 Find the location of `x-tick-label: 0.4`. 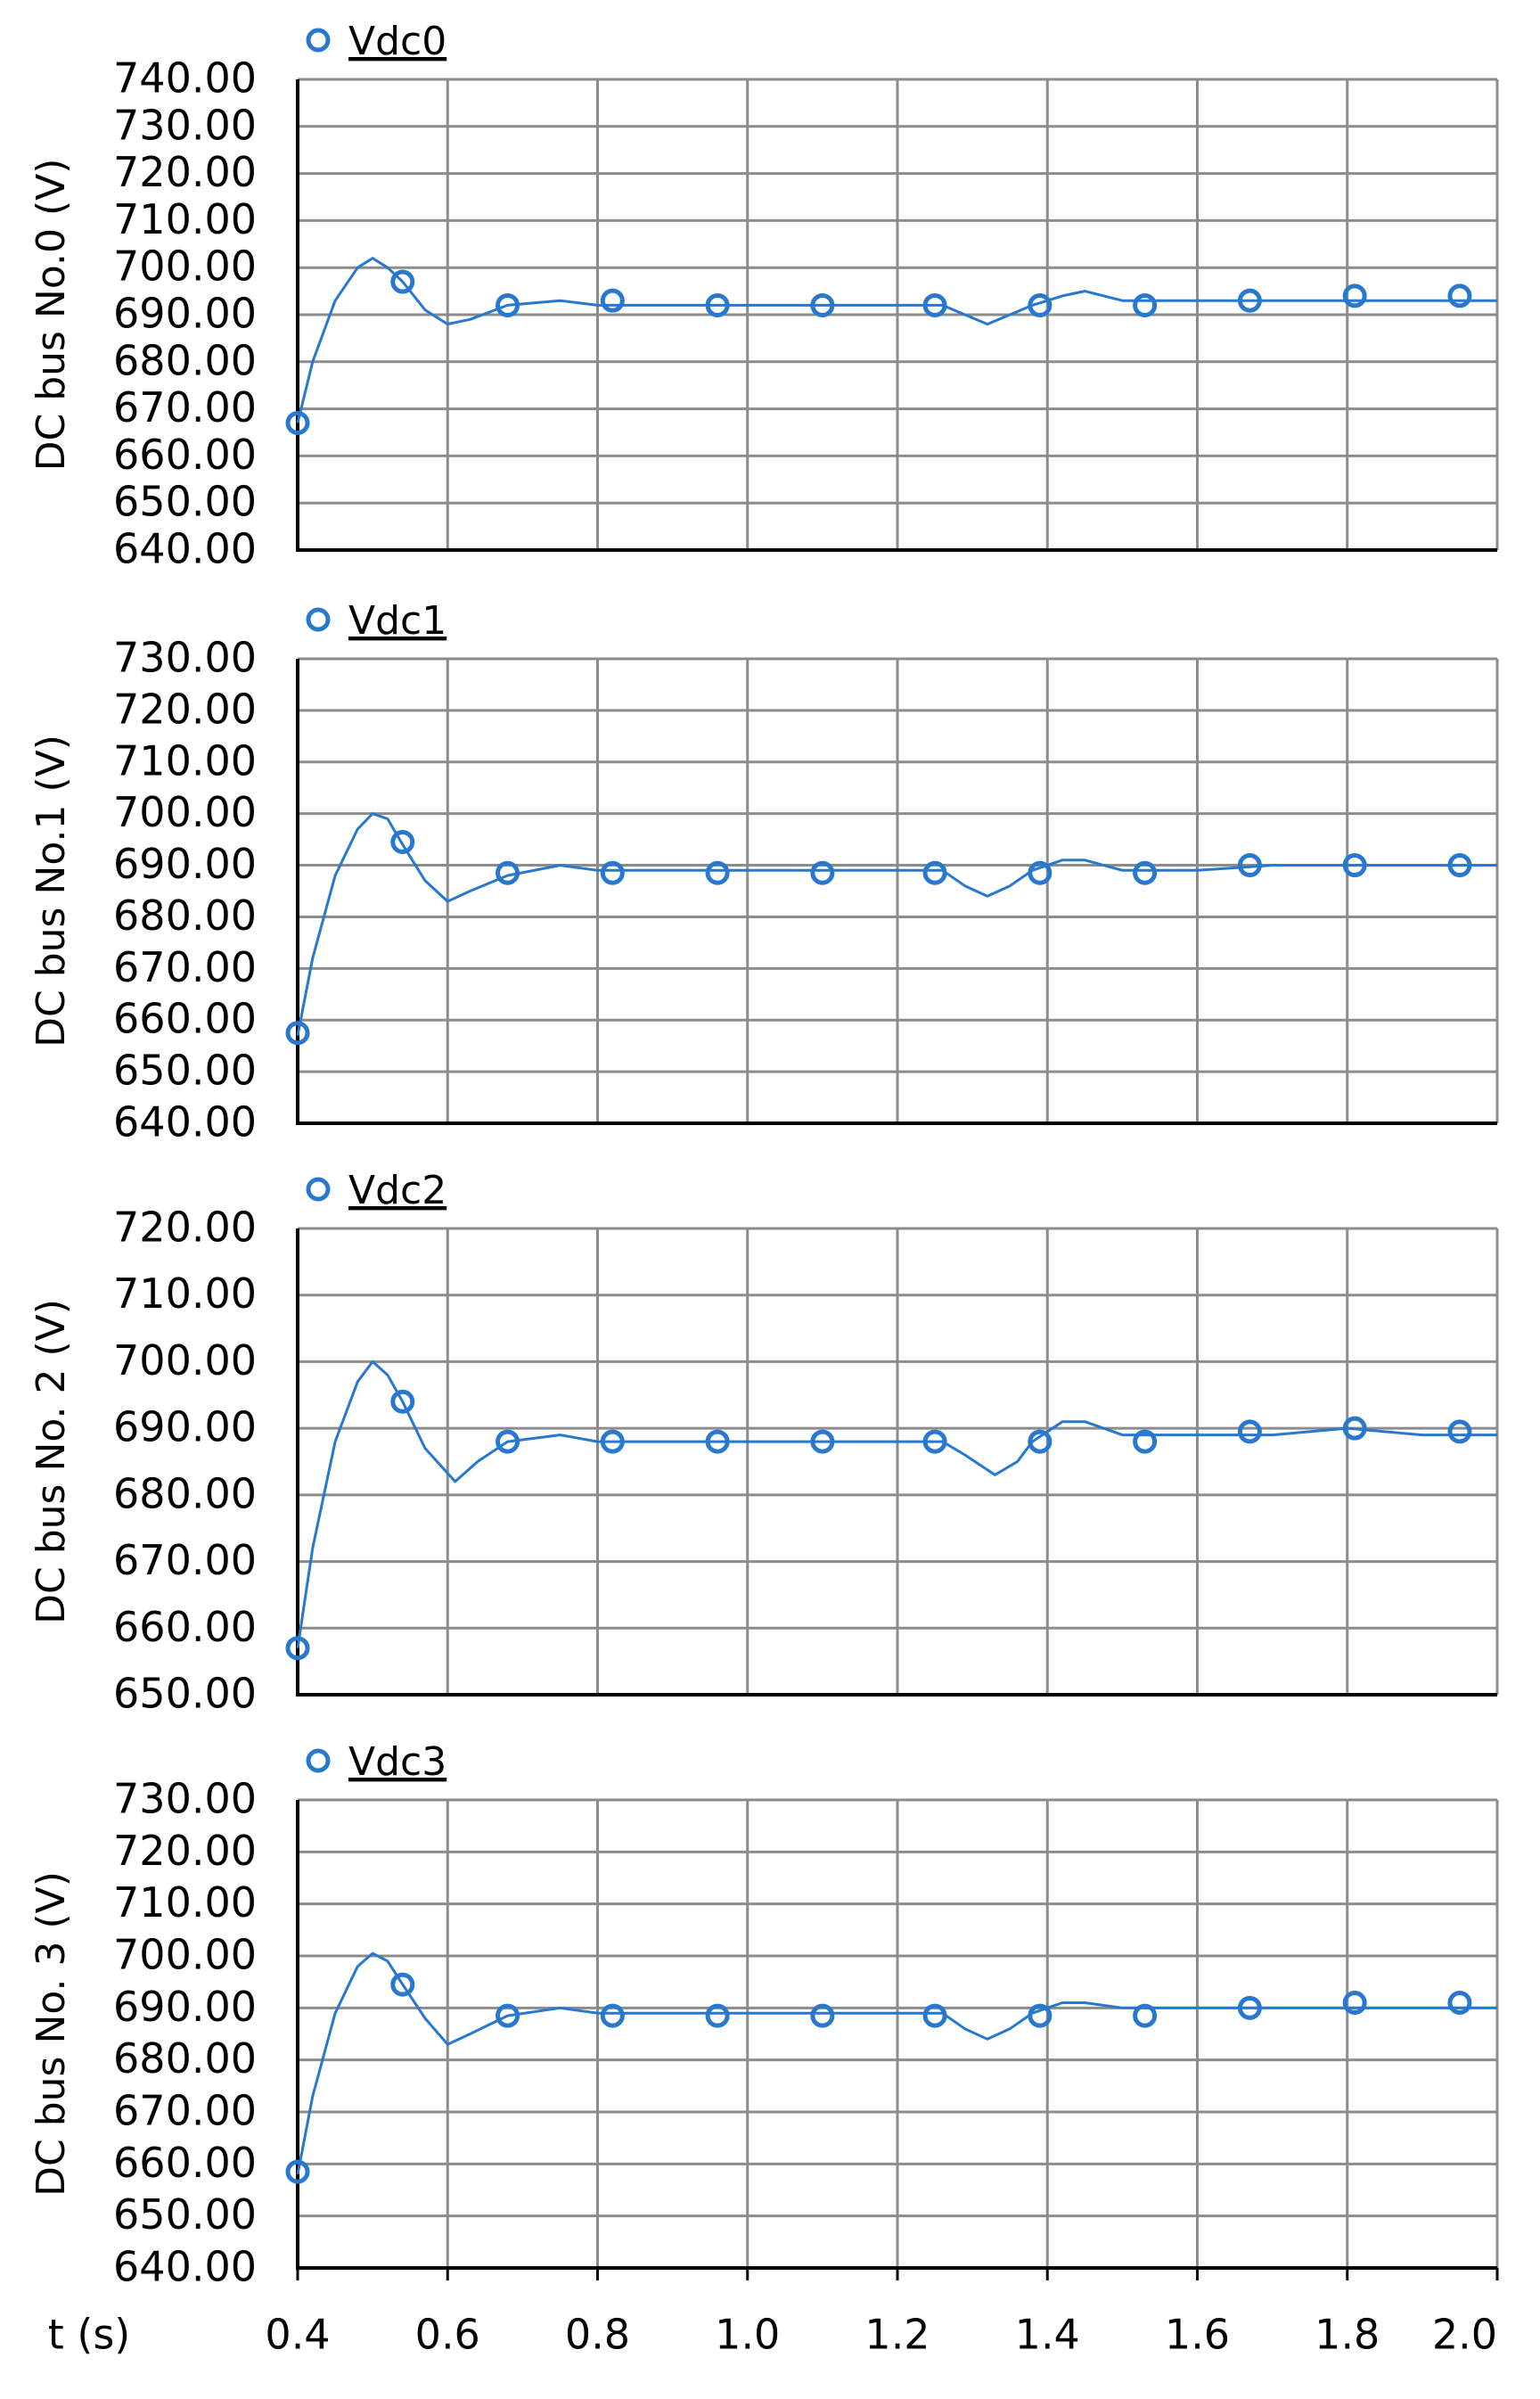

x-tick-label: 0.4 is located at coordinates (297, 2335).